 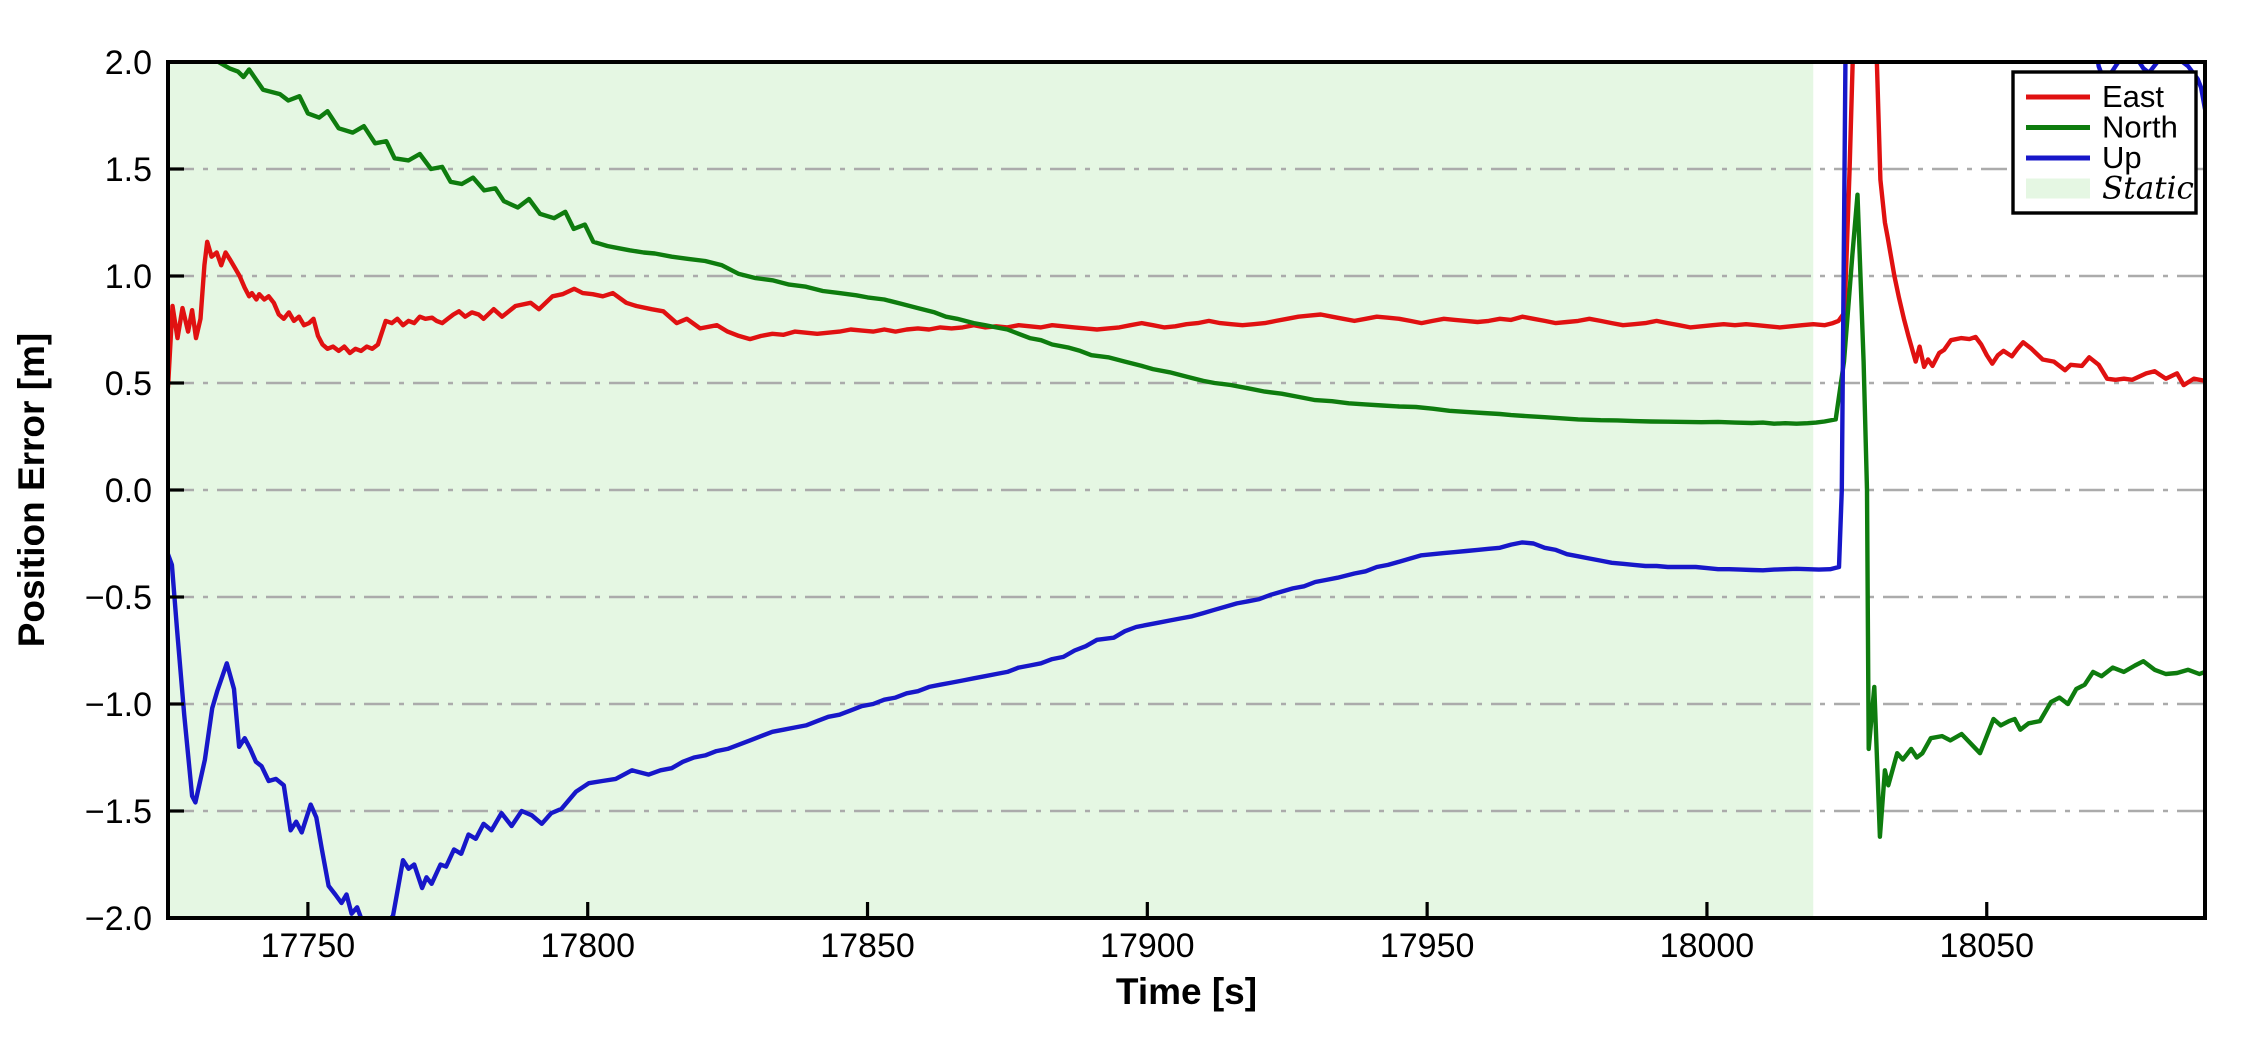 I want to click on y-tick-label: 1.5, so click(x=128, y=170).